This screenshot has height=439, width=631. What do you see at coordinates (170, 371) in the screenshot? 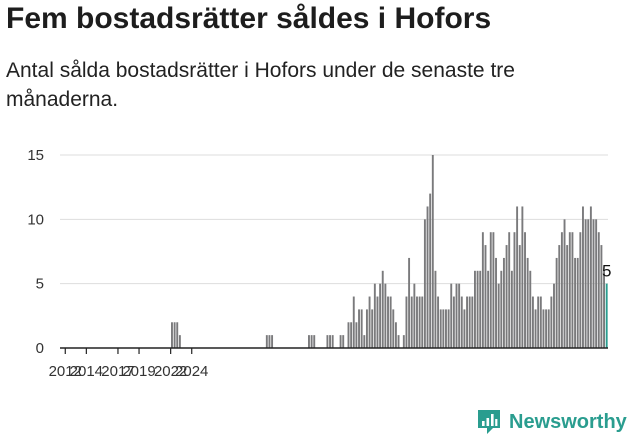
I see `x-tick-label: 2022` at bounding box center [170, 371].